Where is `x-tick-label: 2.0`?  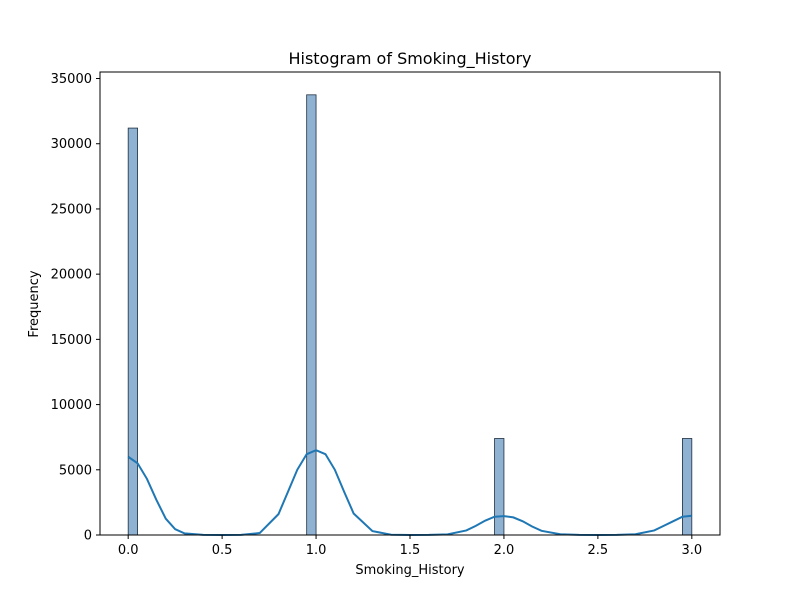
x-tick-label: 2.0 is located at coordinates (504, 550).